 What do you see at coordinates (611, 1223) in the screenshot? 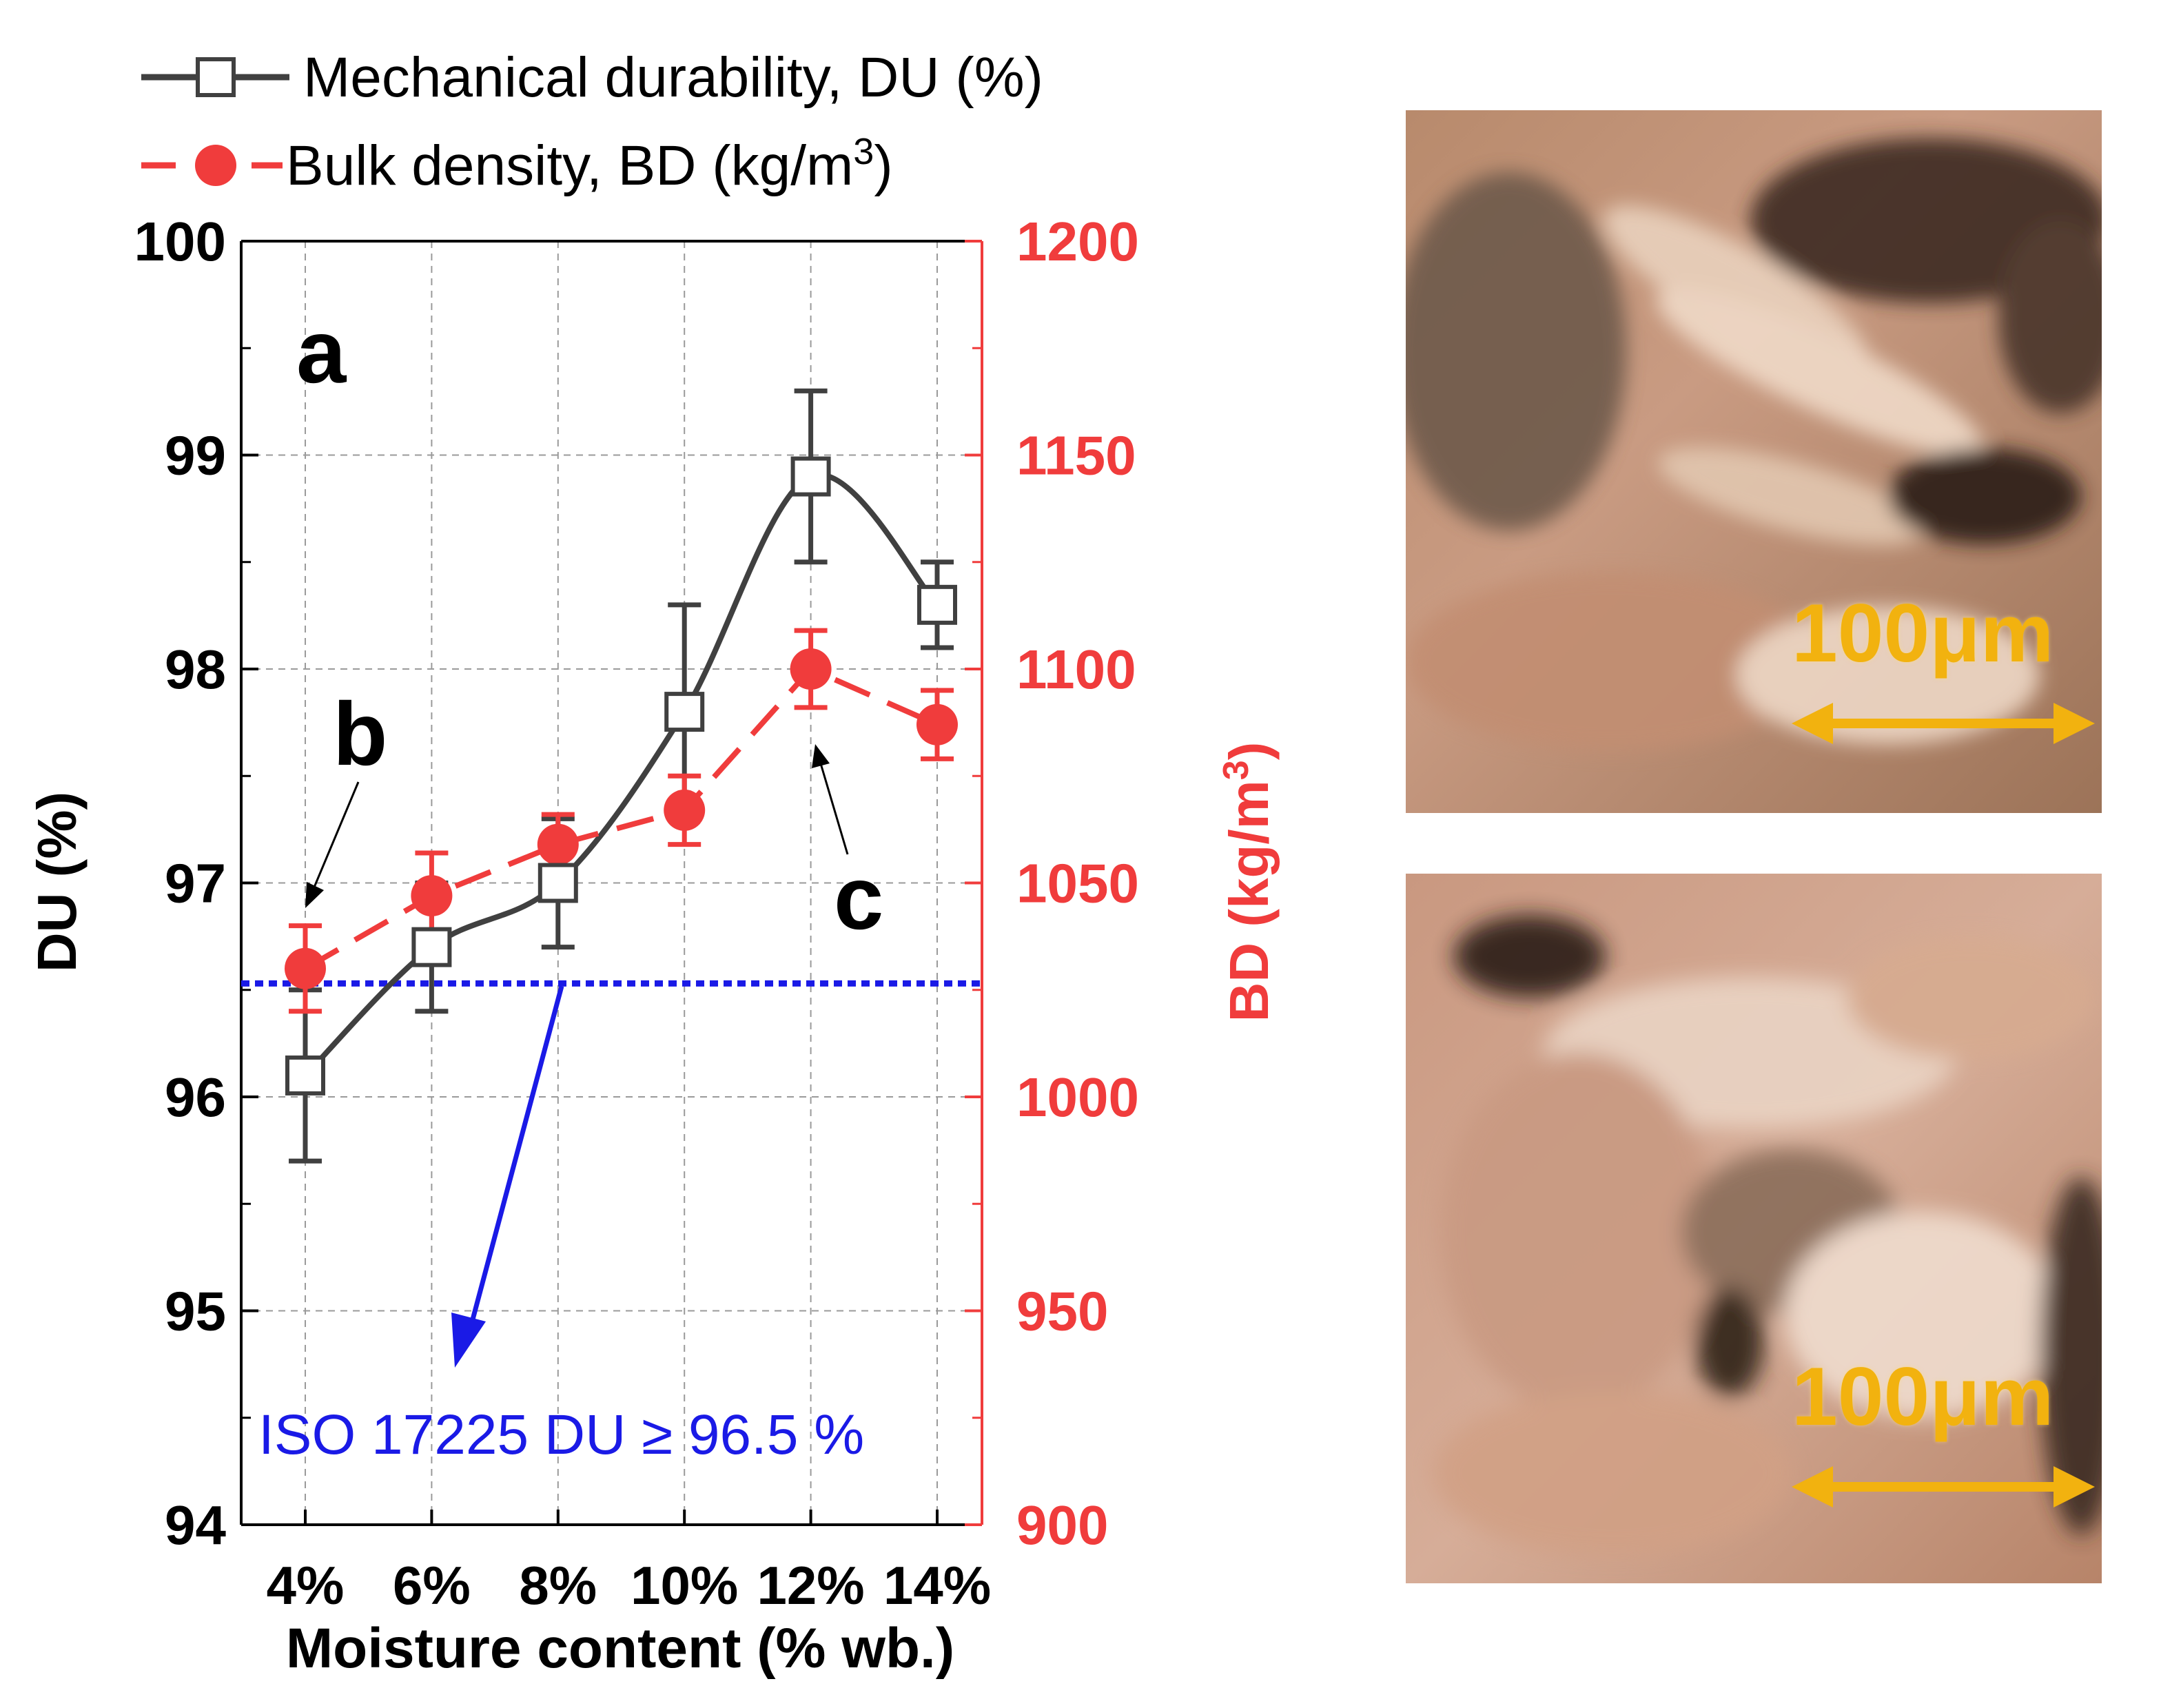
I see `threshold: ISO 17225 DU ≥ 96.5 %` at bounding box center [611, 1223].